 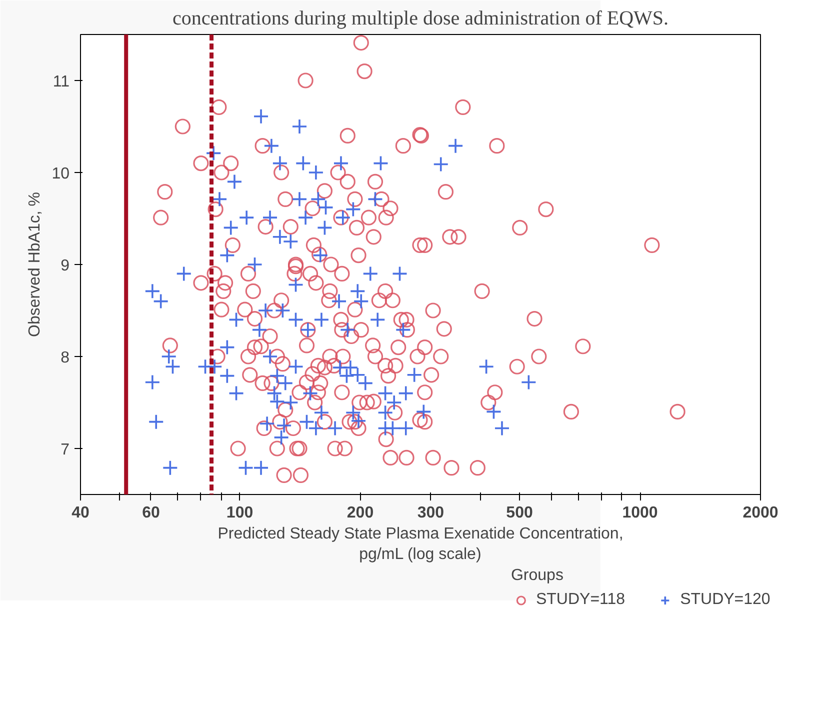 I want to click on legend-label: STUDY=118, so click(x=581, y=600).